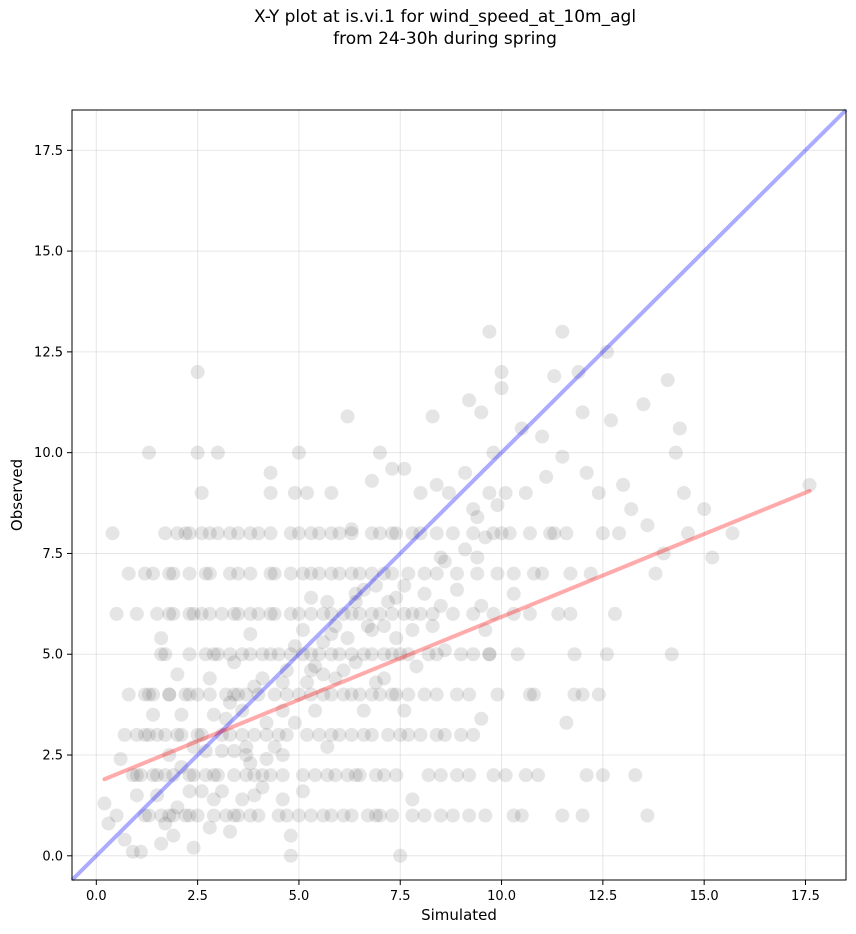 The height and width of the screenshot is (934, 856). What do you see at coordinates (52, 554) in the screenshot?
I see `y-tick-label: 7.5` at bounding box center [52, 554].